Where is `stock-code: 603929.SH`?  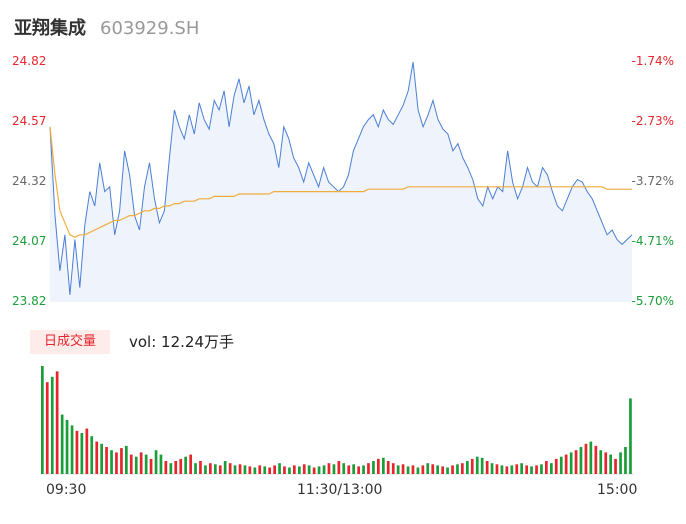
stock-code: 603929.SH is located at coordinates (150, 28).